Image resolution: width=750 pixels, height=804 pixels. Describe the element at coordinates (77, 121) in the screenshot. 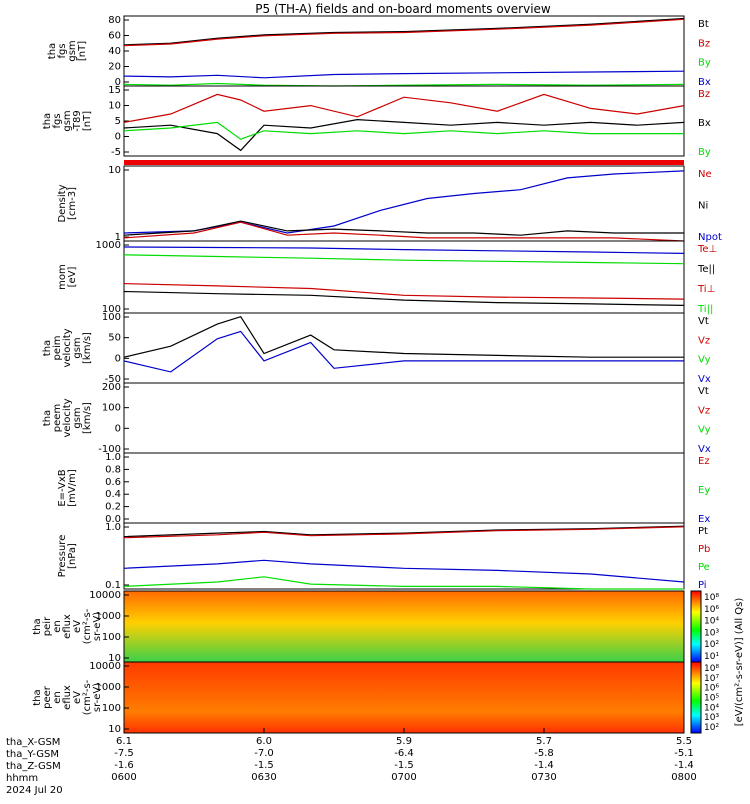

I see `ylabel-part: -T89` at that location.